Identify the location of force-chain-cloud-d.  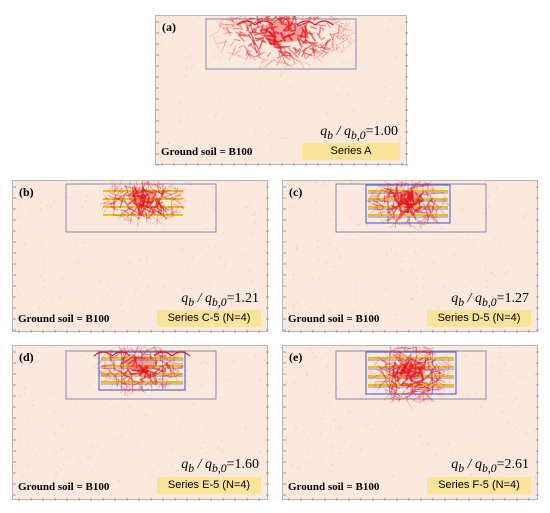
(140, 371).